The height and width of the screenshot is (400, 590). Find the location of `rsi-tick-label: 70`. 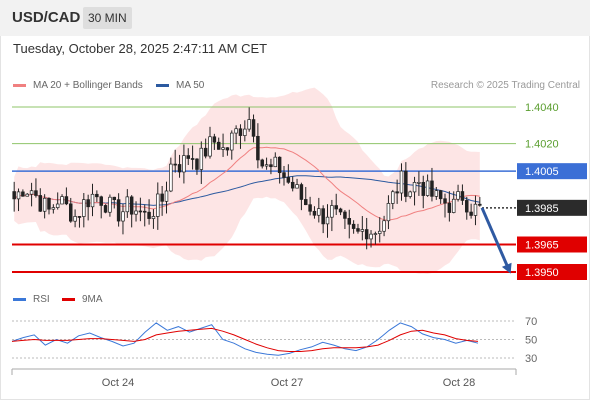

rsi-tick-label: 70 is located at coordinates (531, 322).